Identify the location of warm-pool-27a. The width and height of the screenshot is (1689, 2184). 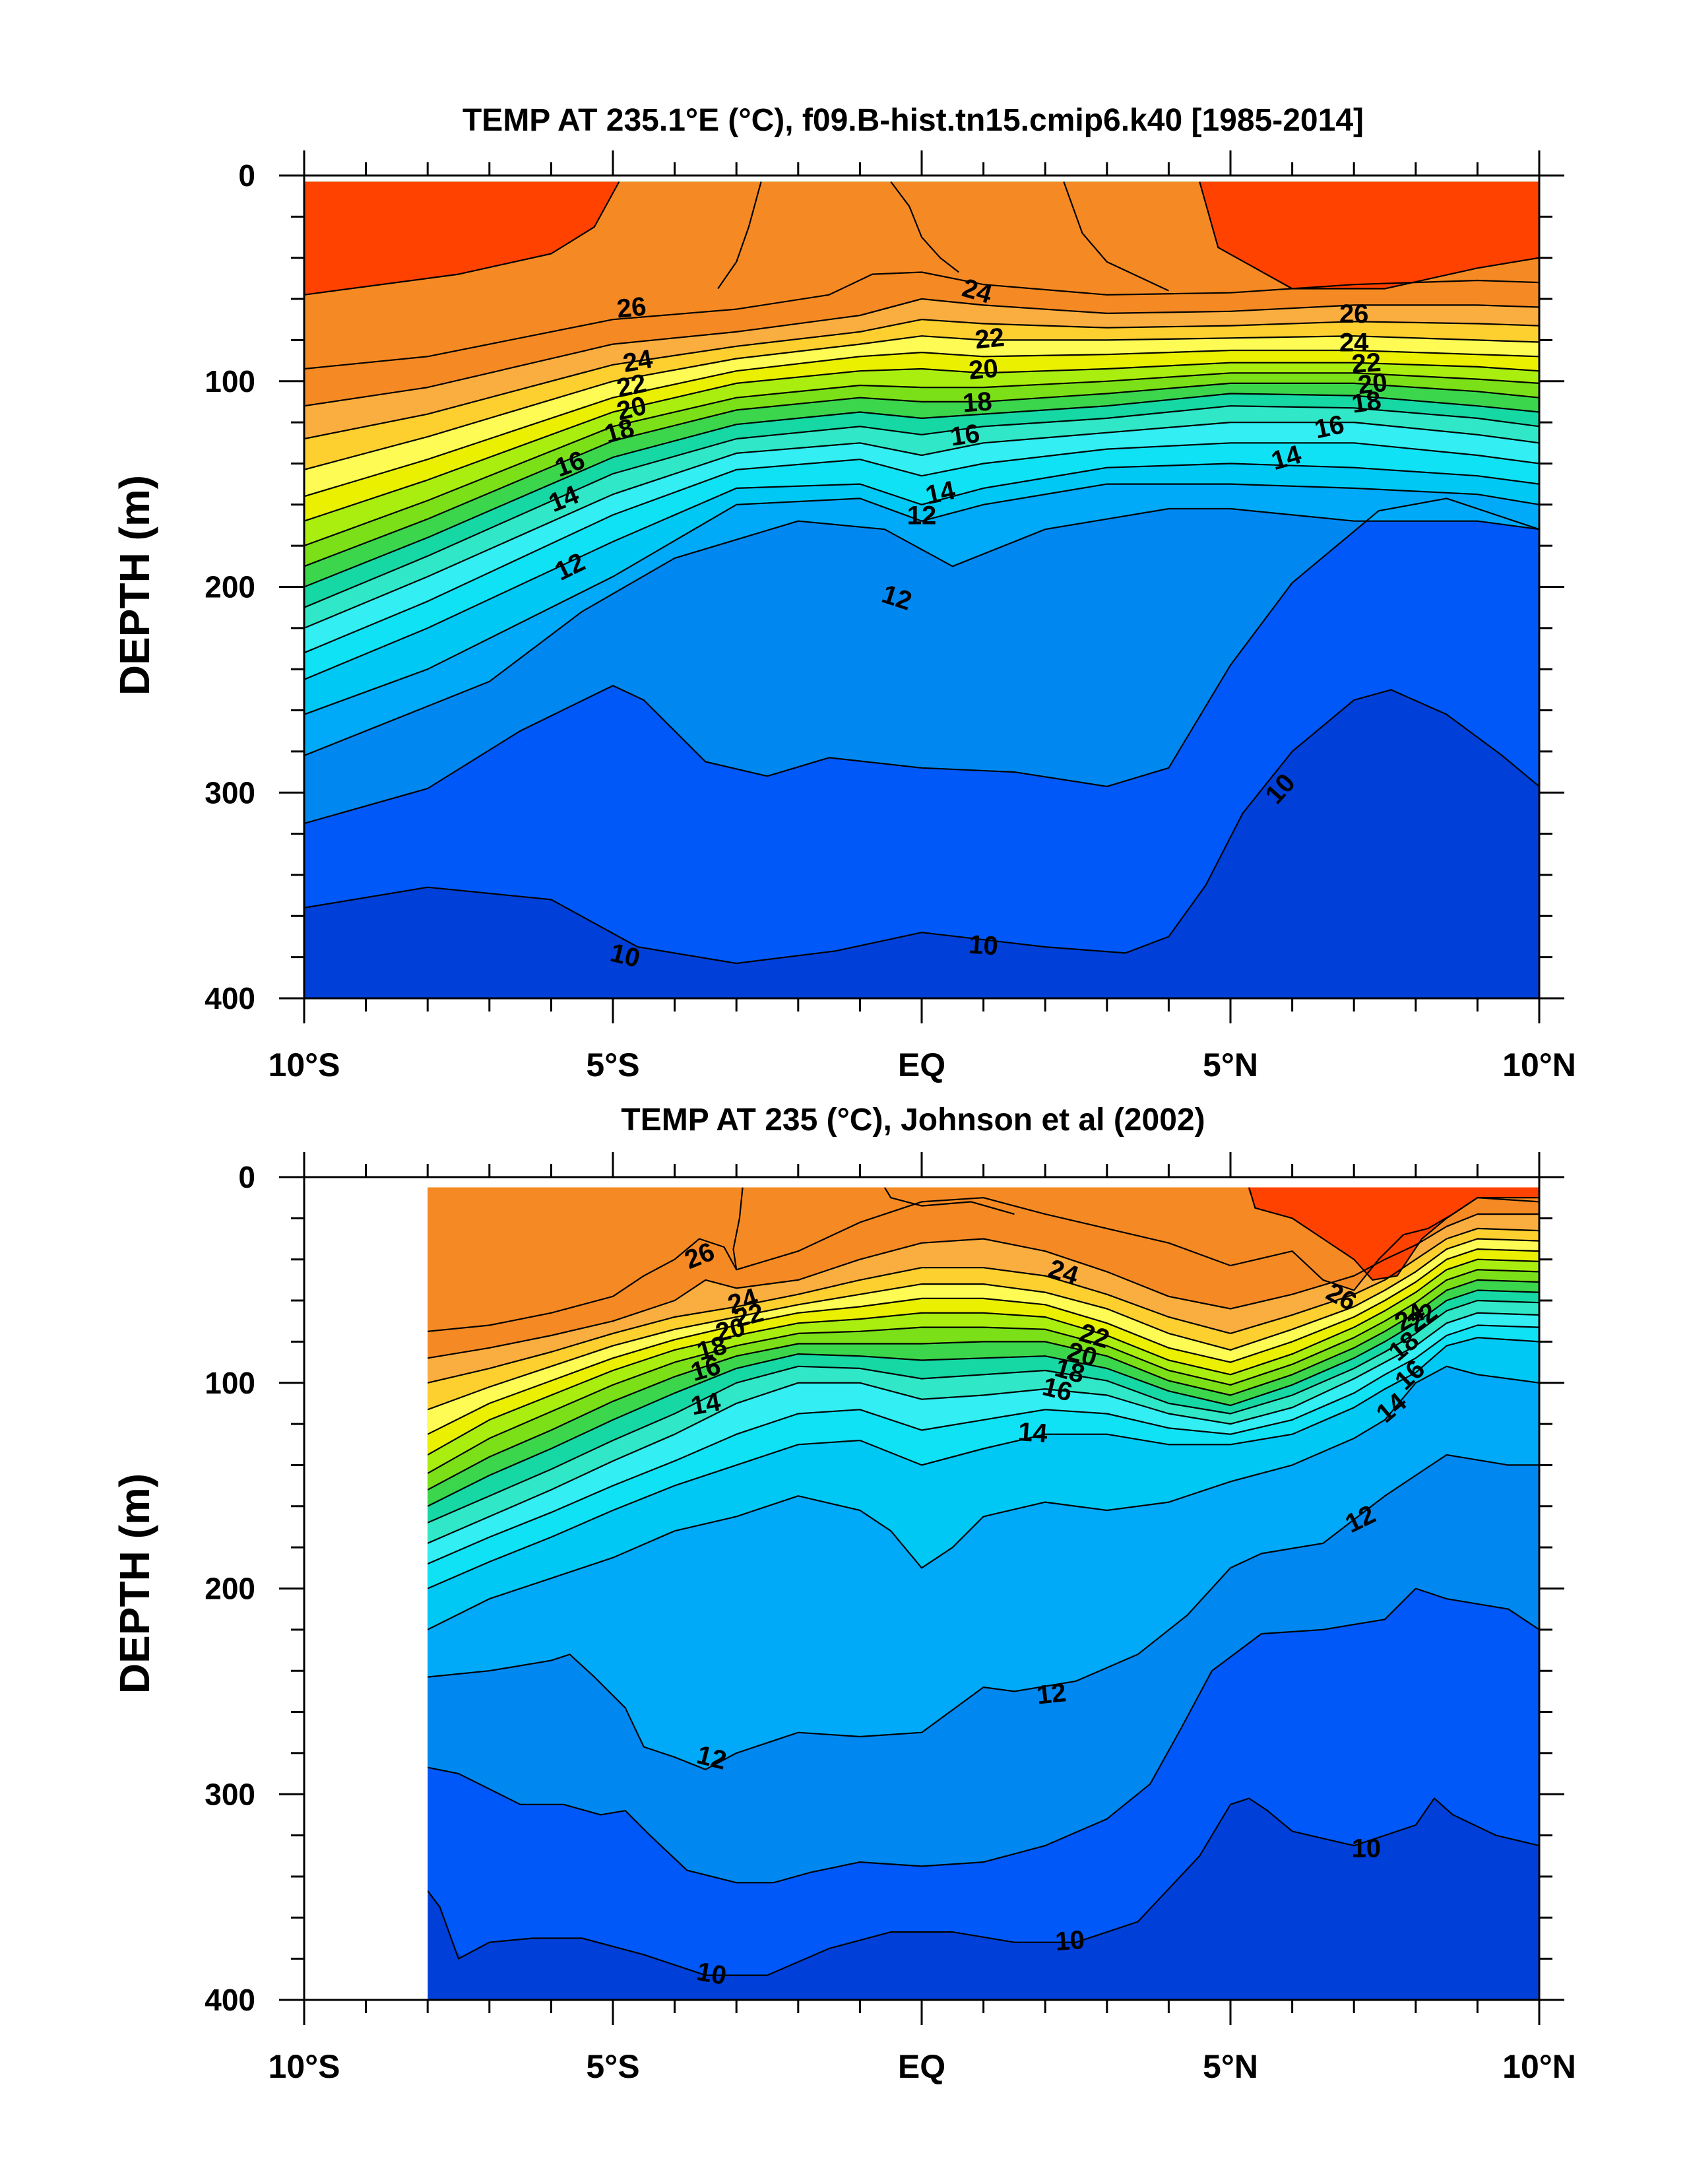
(462, 238).